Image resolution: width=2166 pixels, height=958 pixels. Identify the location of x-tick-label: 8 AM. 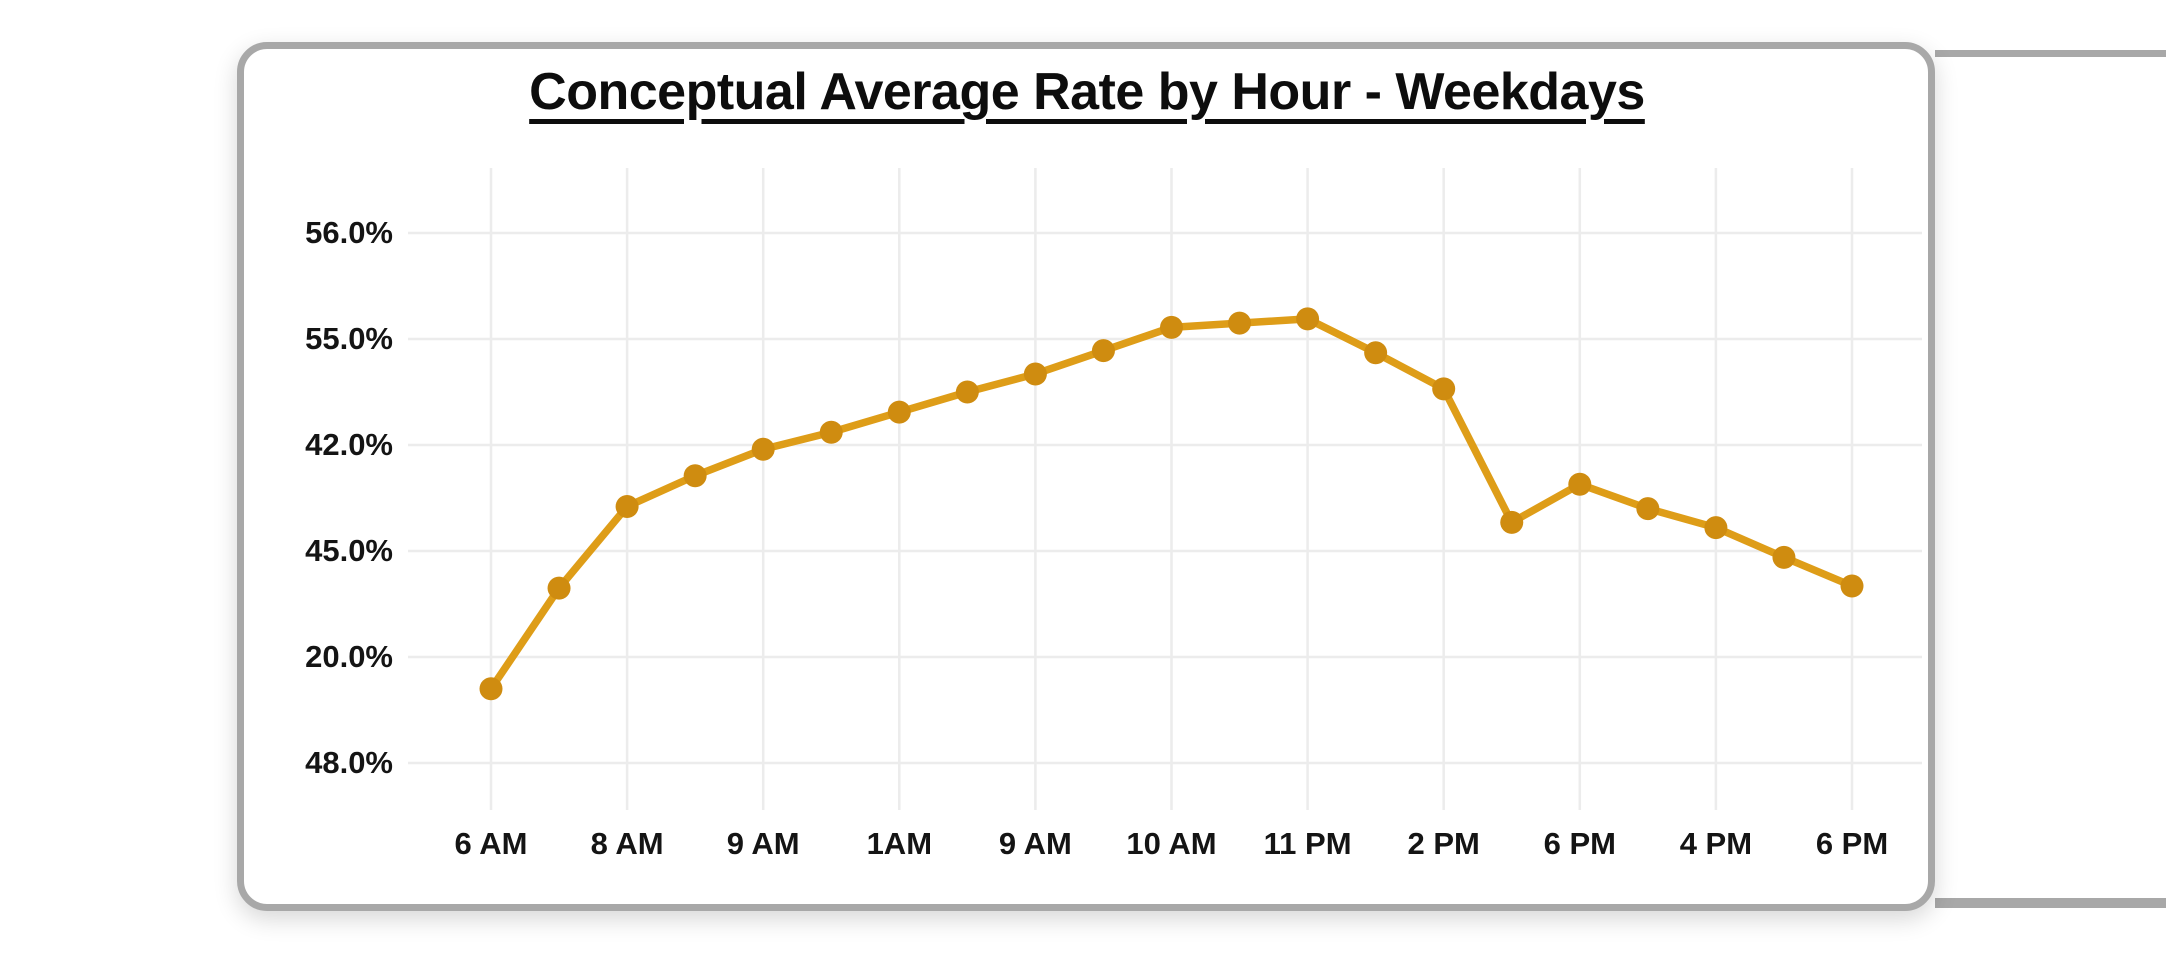
(627, 843).